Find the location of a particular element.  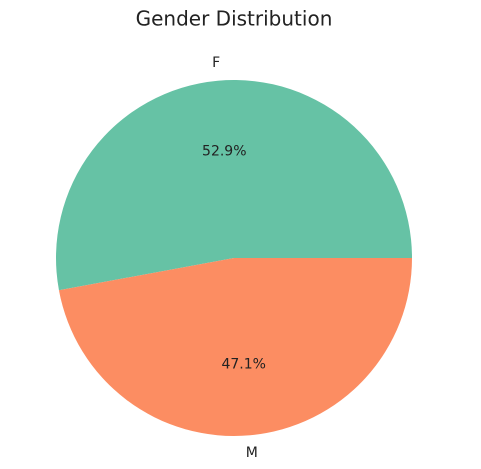

value-label: 52.9% is located at coordinates (224, 152).